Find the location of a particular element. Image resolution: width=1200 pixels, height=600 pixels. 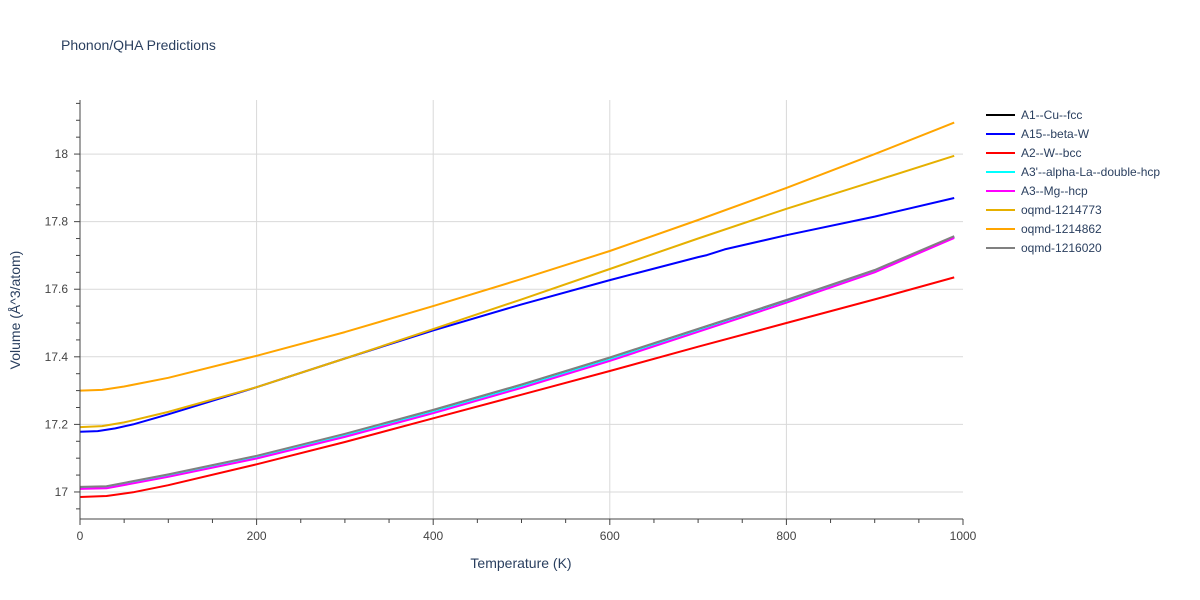

legend-label: A2--W--bcc is located at coordinates (1051, 153).